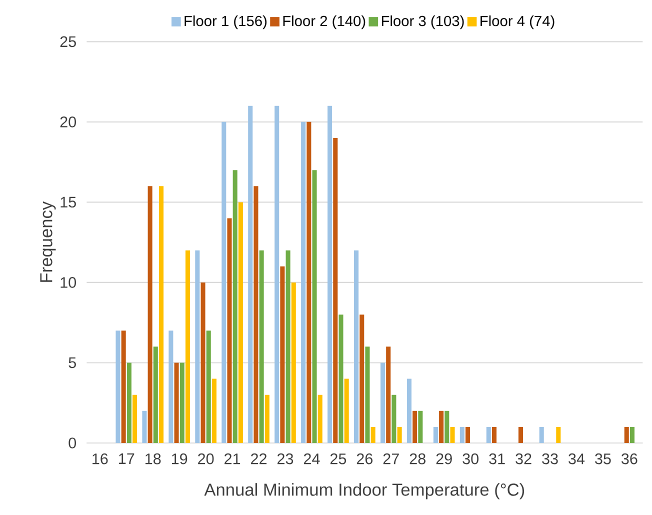 Image resolution: width=652 pixels, height=515 pixels. What do you see at coordinates (68, 122) in the screenshot?
I see `y-tick-label: 20` at bounding box center [68, 122].